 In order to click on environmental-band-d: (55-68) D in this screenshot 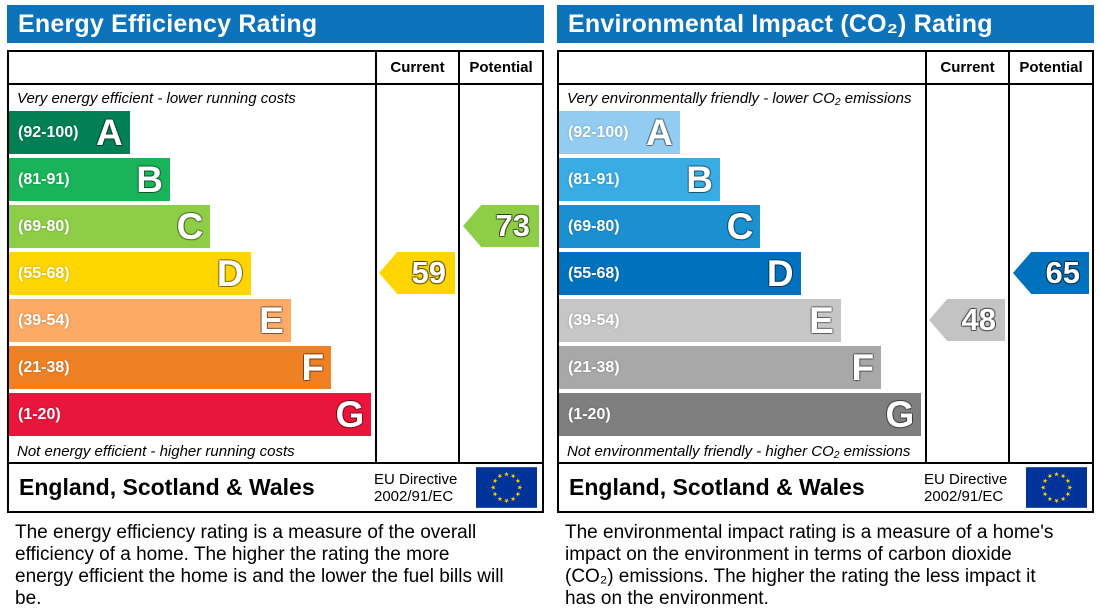, I will do `click(680, 273)`.